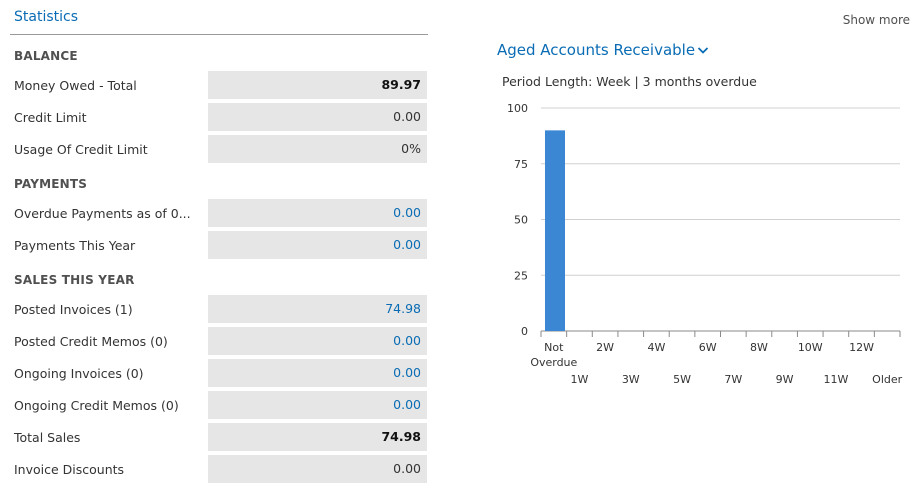  I want to click on row-label: Posted Credit Memos (0), so click(91, 341).